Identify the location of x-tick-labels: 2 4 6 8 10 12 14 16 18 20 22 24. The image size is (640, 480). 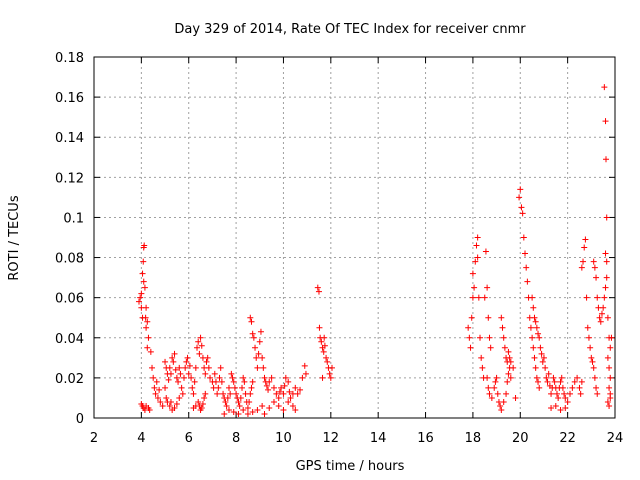
(356, 438).